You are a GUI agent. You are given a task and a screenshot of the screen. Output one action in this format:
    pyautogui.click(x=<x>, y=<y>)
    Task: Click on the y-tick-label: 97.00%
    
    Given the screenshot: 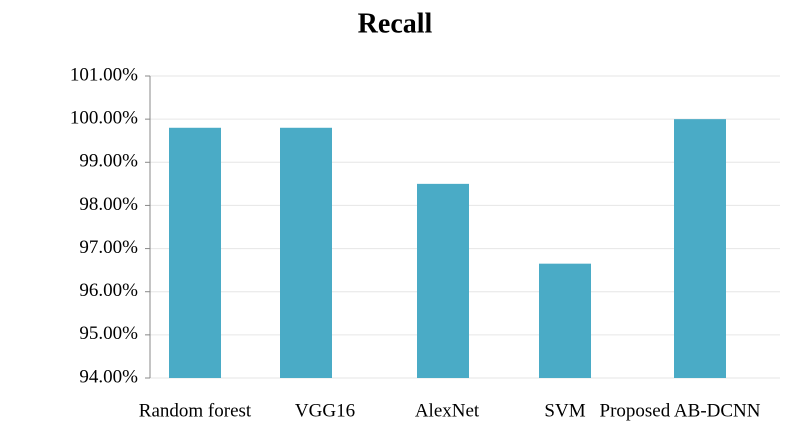 What is the action you would take?
    pyautogui.click(x=108, y=247)
    